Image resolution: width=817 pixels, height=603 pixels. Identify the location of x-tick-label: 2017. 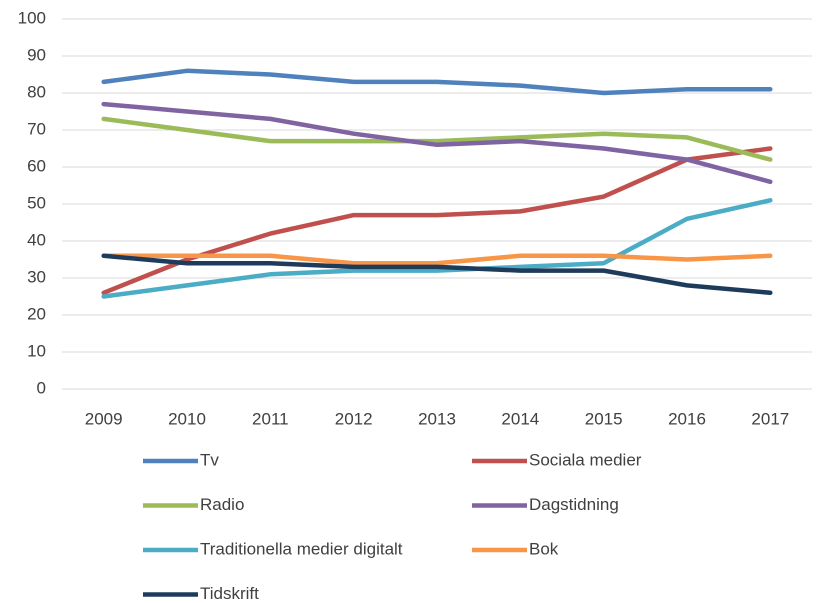
(770, 418).